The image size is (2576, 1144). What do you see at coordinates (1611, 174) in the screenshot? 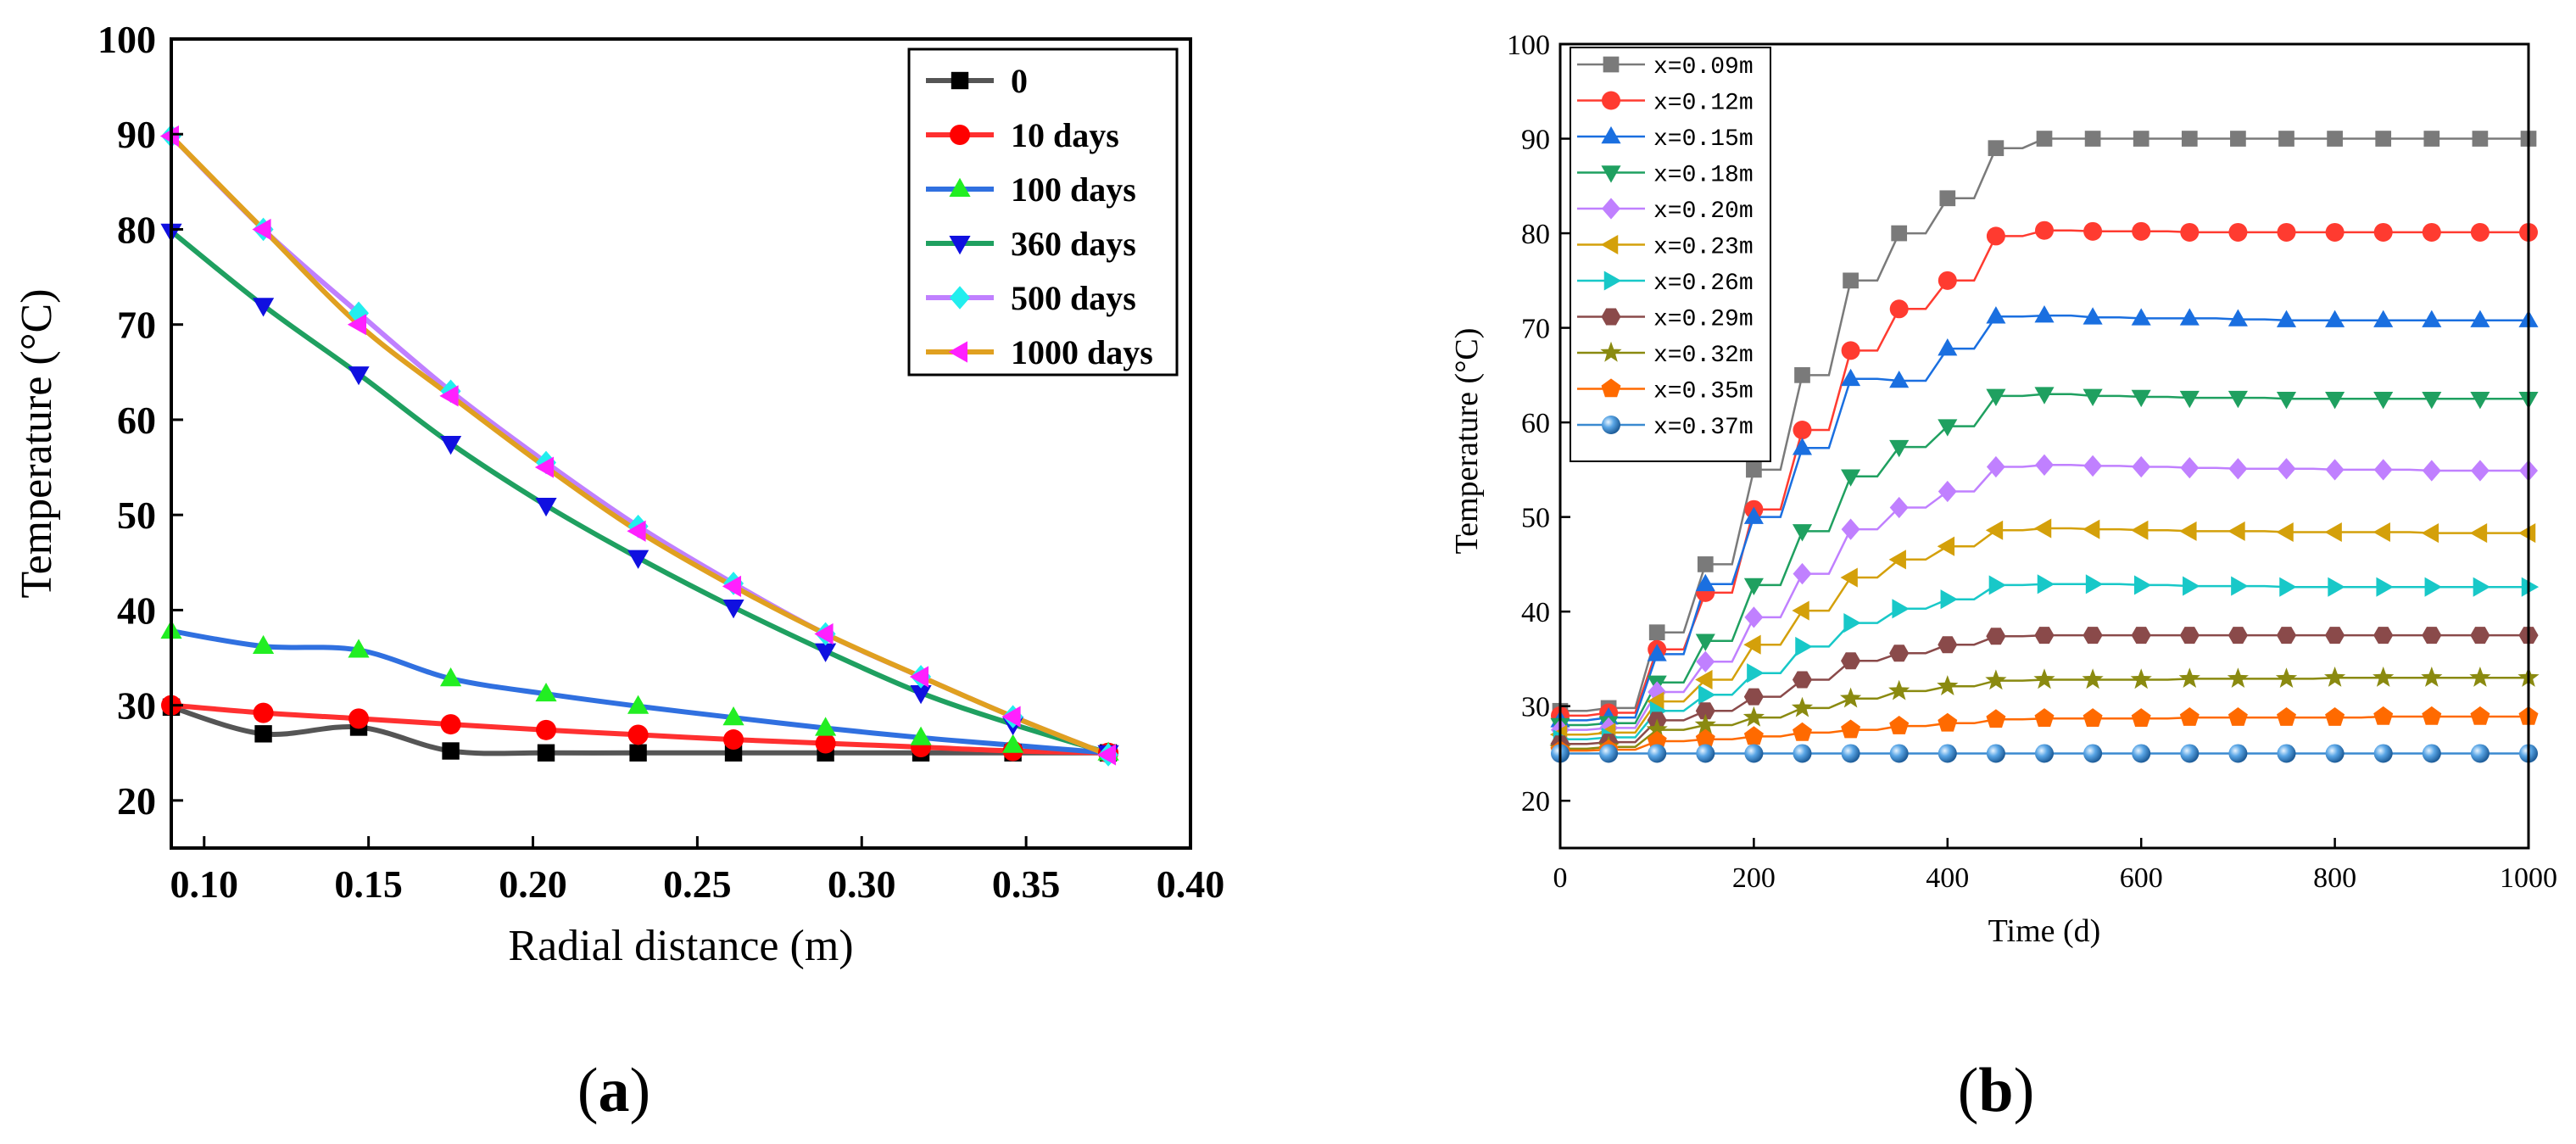
I see `panel-b-legend-marker-x-0-18m` at bounding box center [1611, 174].